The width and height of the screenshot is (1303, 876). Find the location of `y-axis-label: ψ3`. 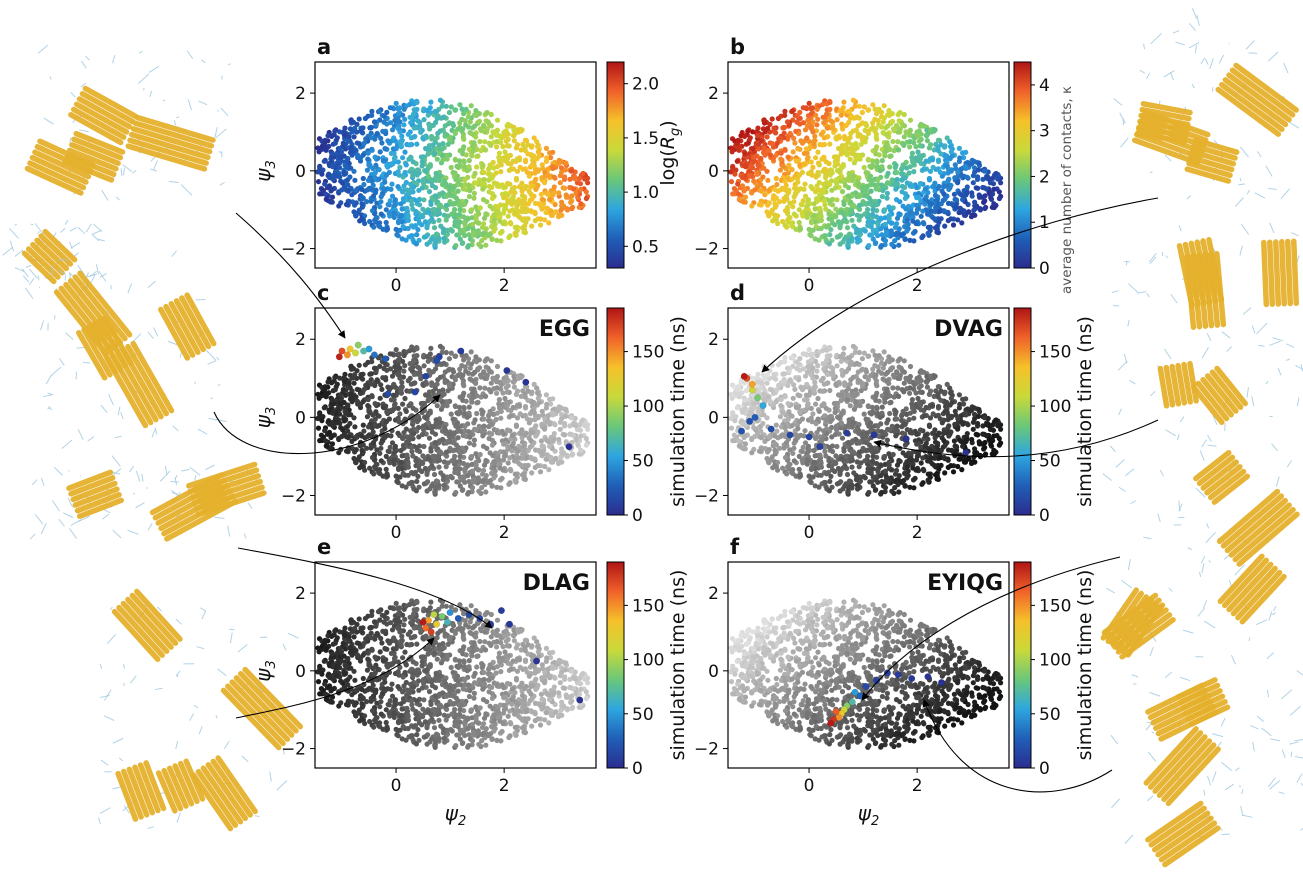

y-axis-label: ψ3 is located at coordinates (265, 170).